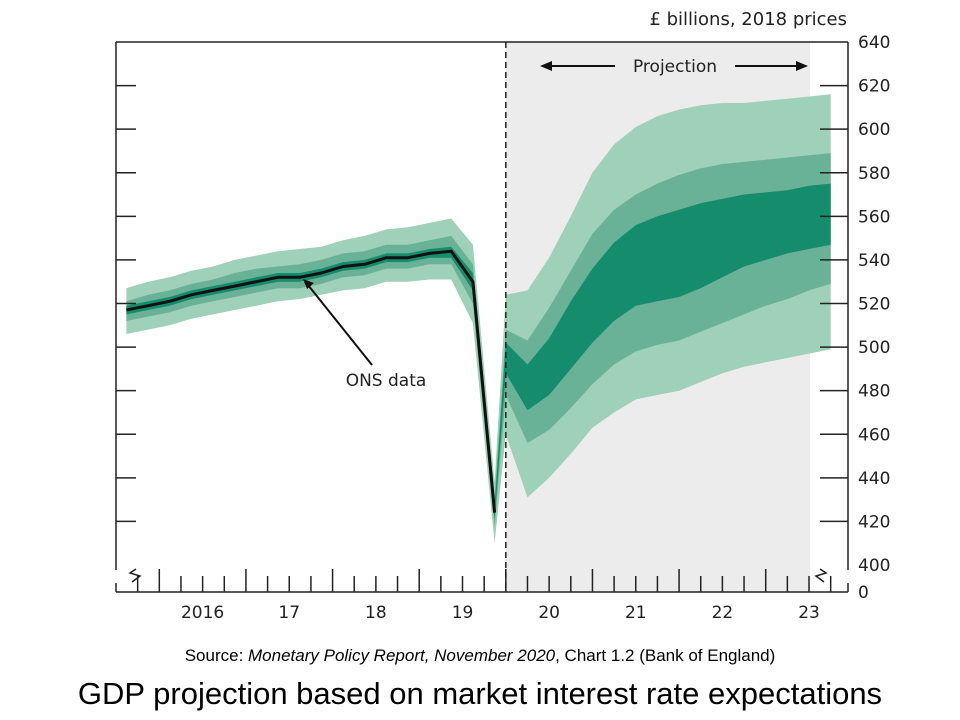  I want to click on y-tick-label: 420, so click(874, 522).